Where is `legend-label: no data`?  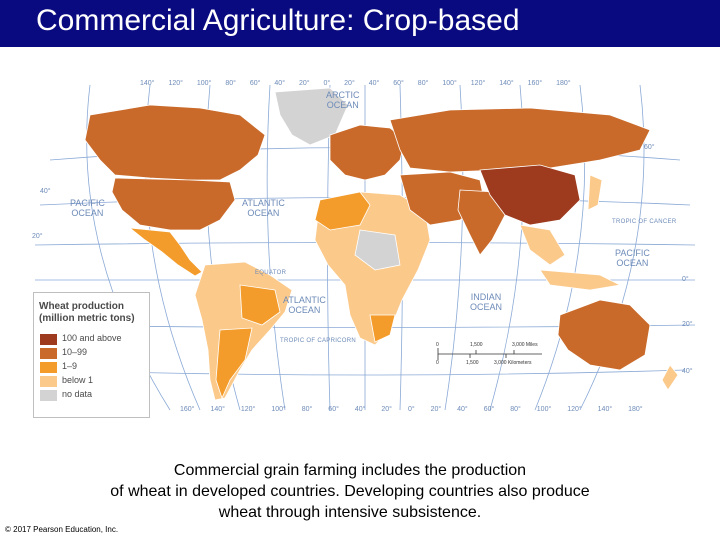
legend-label: no data is located at coordinates (77, 394).